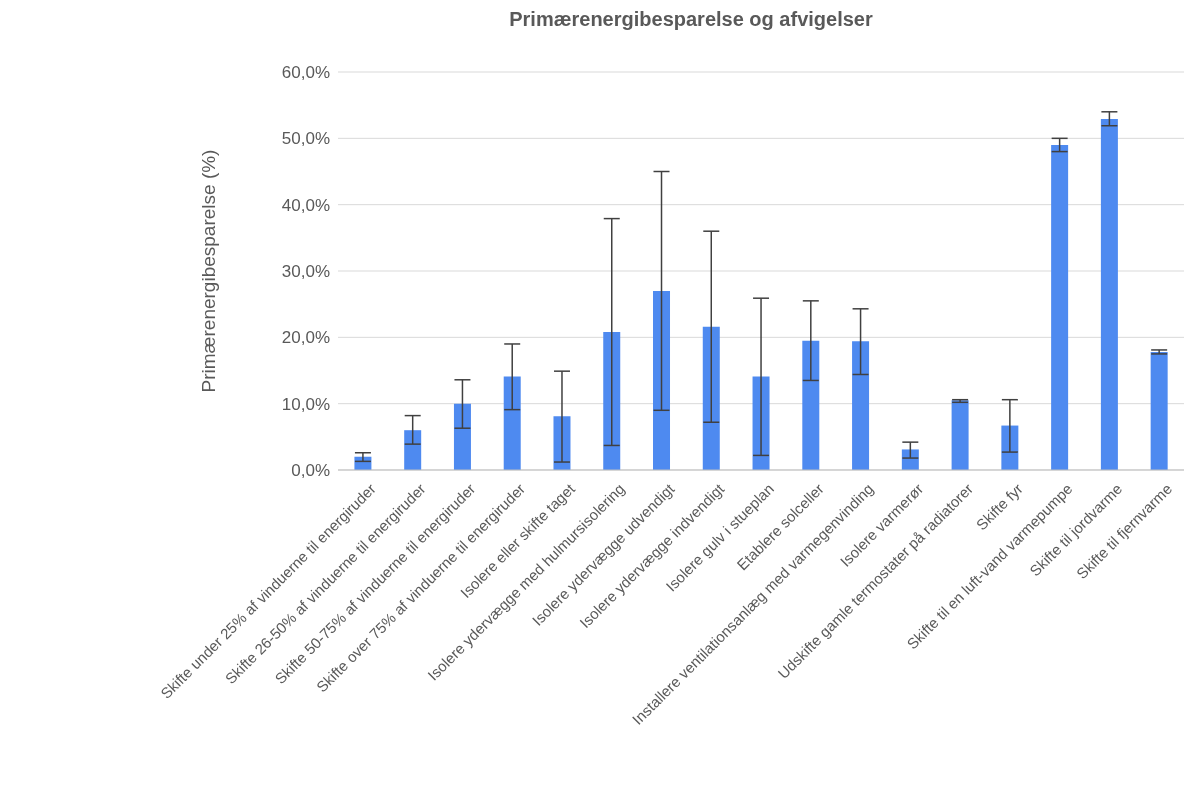  Describe the element at coordinates (305, 73) in the screenshot. I see `y-tick-label: 60,0%` at that location.